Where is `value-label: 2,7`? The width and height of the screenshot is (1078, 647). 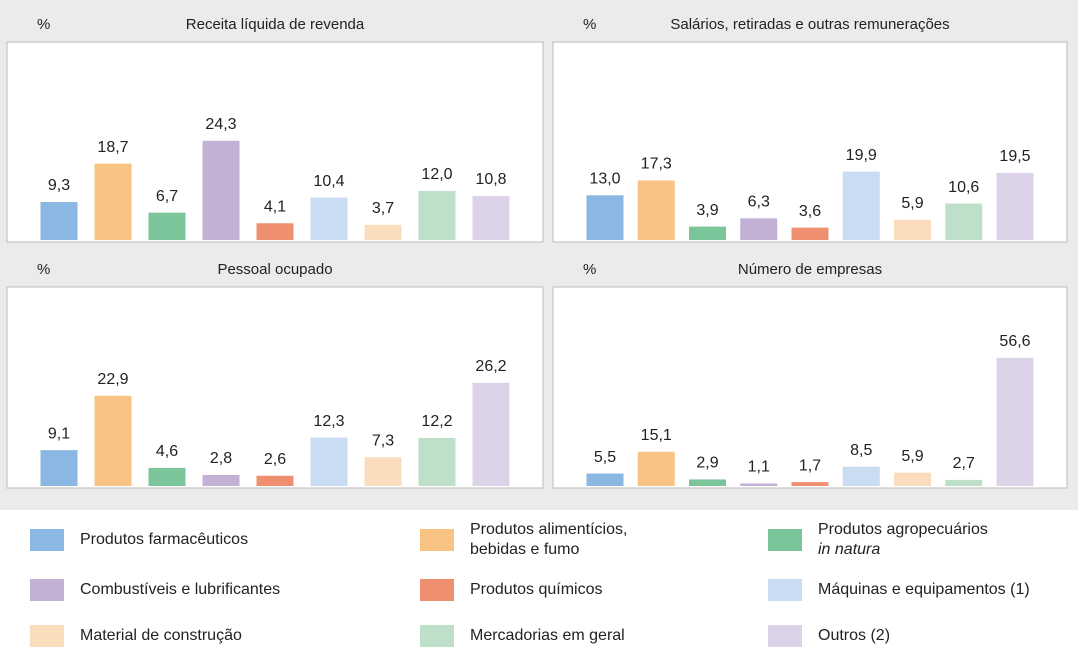 value-label: 2,7 is located at coordinates (964, 463).